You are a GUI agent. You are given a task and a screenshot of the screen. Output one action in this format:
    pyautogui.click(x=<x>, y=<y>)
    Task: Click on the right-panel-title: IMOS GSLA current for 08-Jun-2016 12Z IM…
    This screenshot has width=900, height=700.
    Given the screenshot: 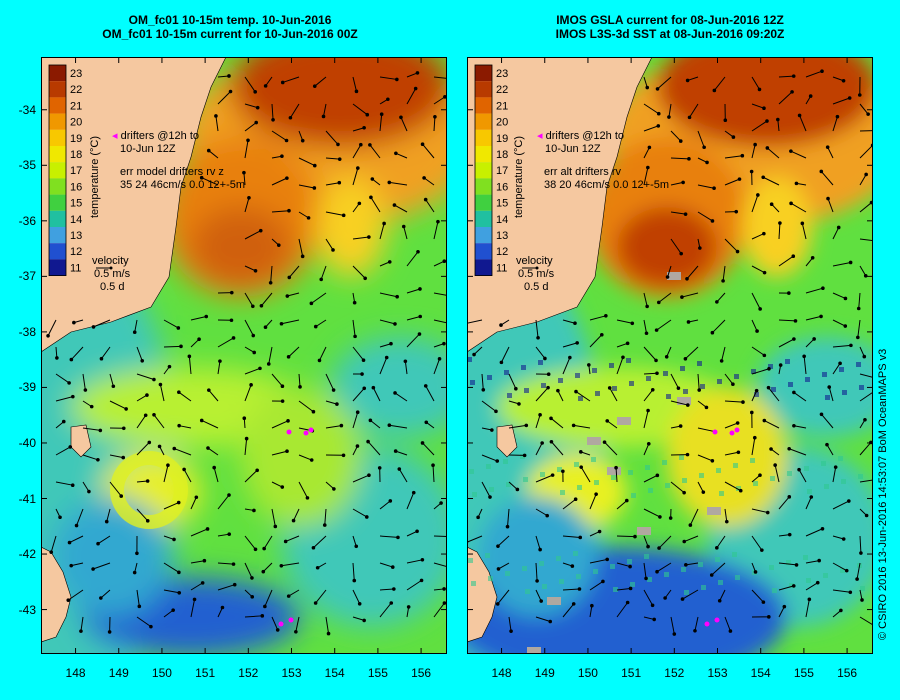 What is the action you would take?
    pyautogui.click(x=670, y=27)
    